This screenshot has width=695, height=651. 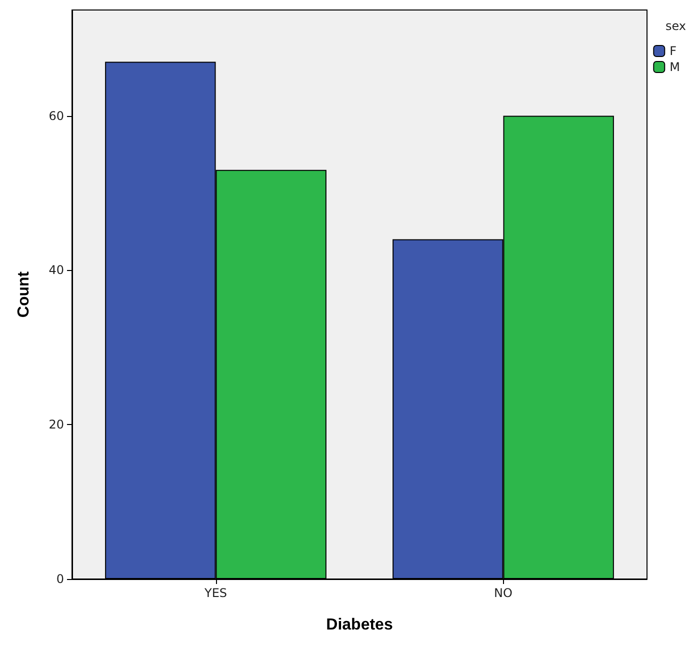 What do you see at coordinates (24, 294) in the screenshot?
I see `y-axis-title: Count` at bounding box center [24, 294].